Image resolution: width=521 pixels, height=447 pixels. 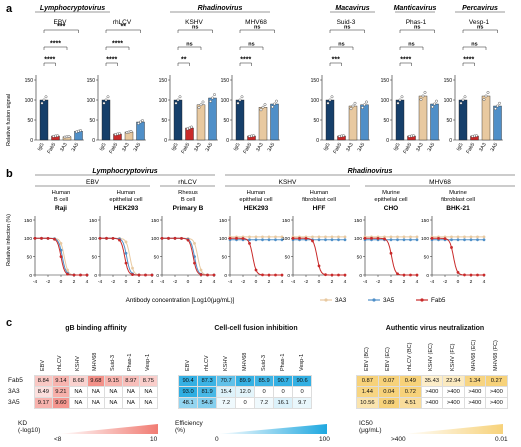 What do you see at coordinates (9, 9) in the screenshot?
I see `panel-a-label: a` at bounding box center [9, 9].